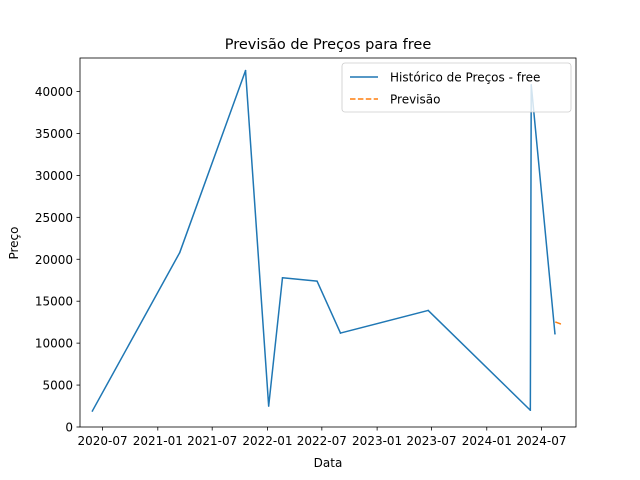 The width and height of the screenshot is (640, 480). What do you see at coordinates (102, 441) in the screenshot?
I see `x-tick-label: 2020-07` at bounding box center [102, 441].